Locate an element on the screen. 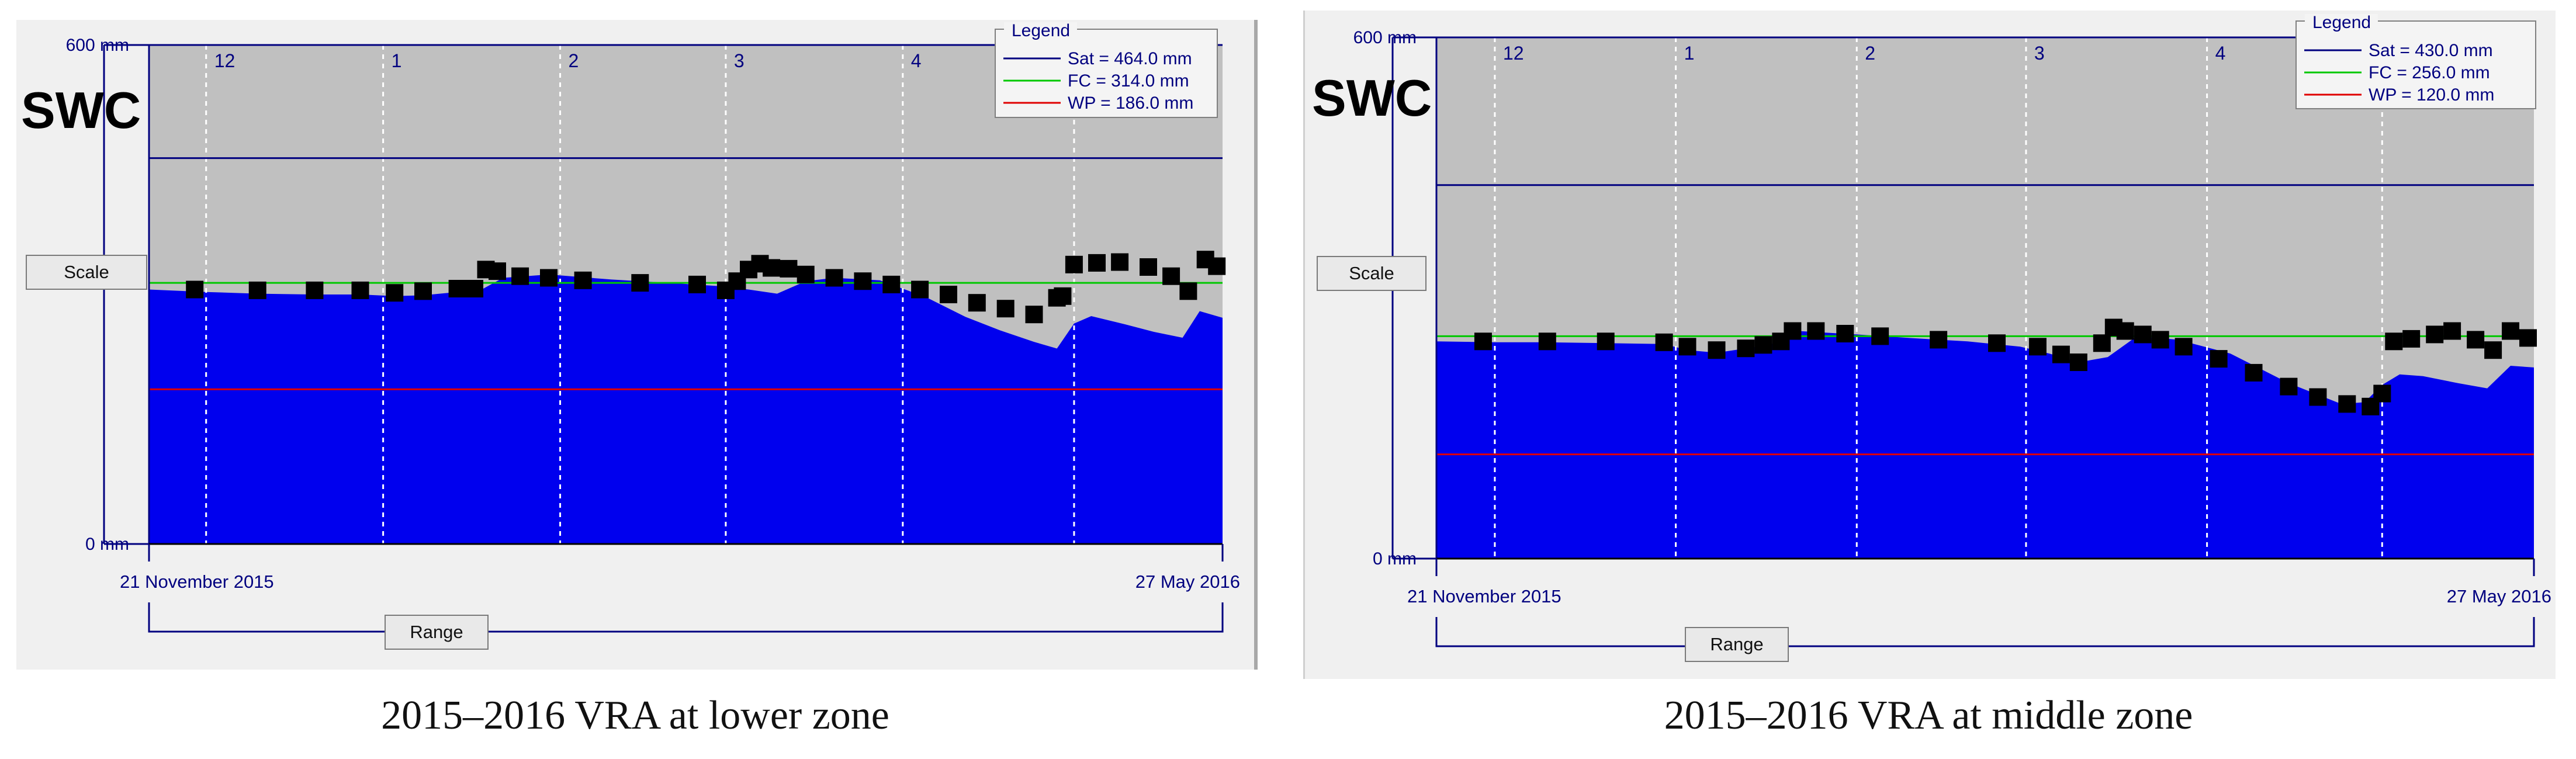 This screenshot has height=759, width=2576. month-tick-label: 4 is located at coordinates (917, 60).